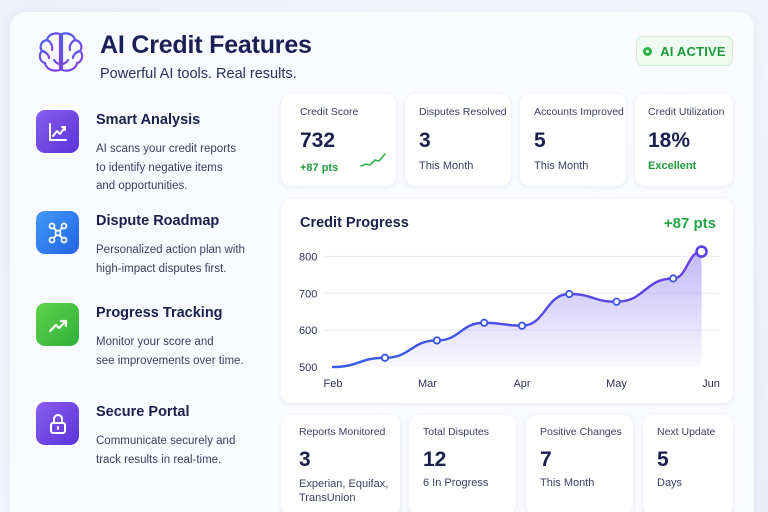 Image resolution: width=768 pixels, height=512 pixels. I want to click on stat-label: Accounts Improved, so click(579, 112).